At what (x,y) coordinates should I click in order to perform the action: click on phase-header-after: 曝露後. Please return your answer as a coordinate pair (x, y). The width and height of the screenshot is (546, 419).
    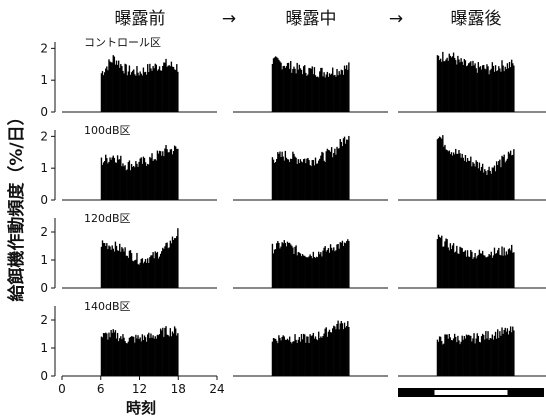
    Looking at the image, I should click on (476, 19).